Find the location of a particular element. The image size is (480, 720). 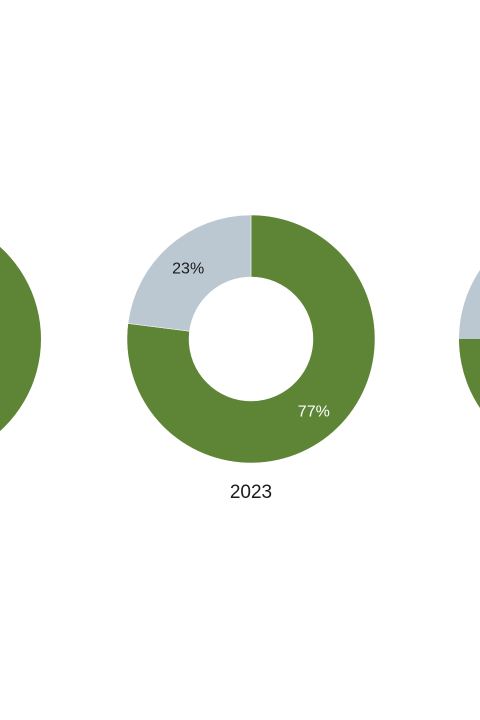

slice-data-label: 23% is located at coordinates (188, 269).